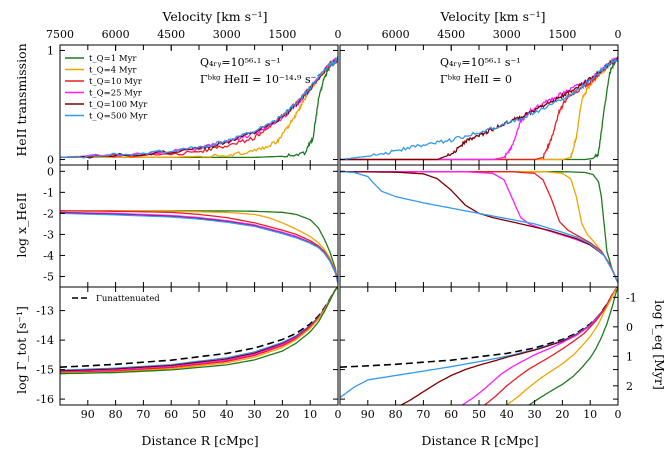  What do you see at coordinates (116, 94) in the screenshot?
I see `legend-label: t_Q=25 Myr` at bounding box center [116, 94].